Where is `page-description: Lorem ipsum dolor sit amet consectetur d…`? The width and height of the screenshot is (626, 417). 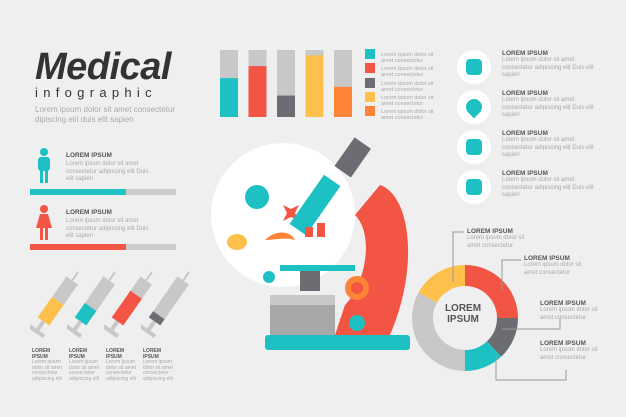
page-description: Lorem ipsum dolor sit amet consectetur d… is located at coordinates (105, 114).